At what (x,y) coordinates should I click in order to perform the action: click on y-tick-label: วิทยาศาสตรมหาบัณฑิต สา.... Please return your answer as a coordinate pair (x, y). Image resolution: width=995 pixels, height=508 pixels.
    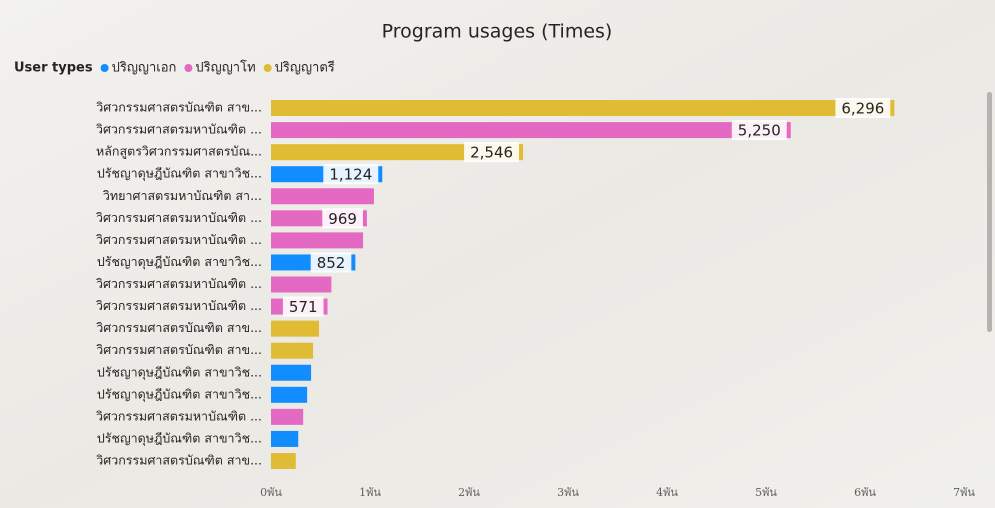
    Looking at the image, I should click on (182, 195).